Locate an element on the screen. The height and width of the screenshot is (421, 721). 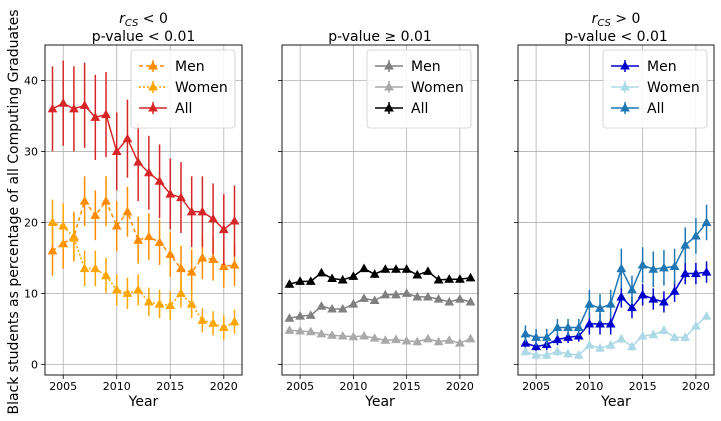
series-men is located at coordinates (143, 235).